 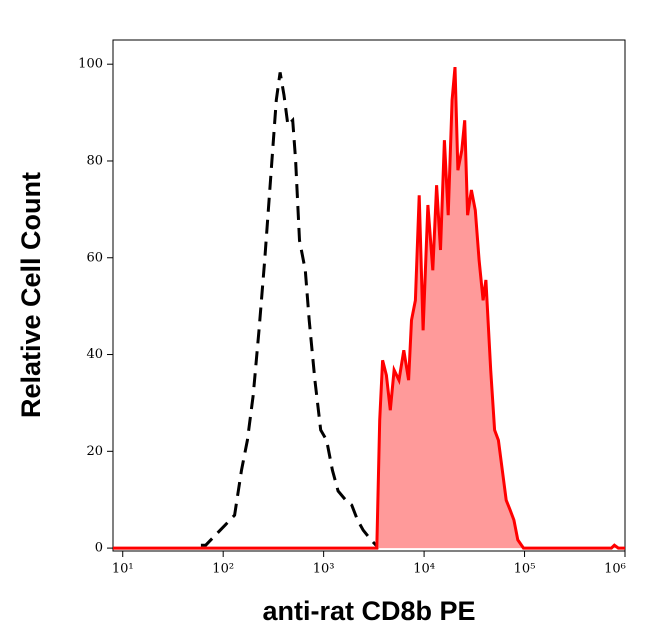 I want to click on y-tick-label: 60, so click(x=94, y=257).